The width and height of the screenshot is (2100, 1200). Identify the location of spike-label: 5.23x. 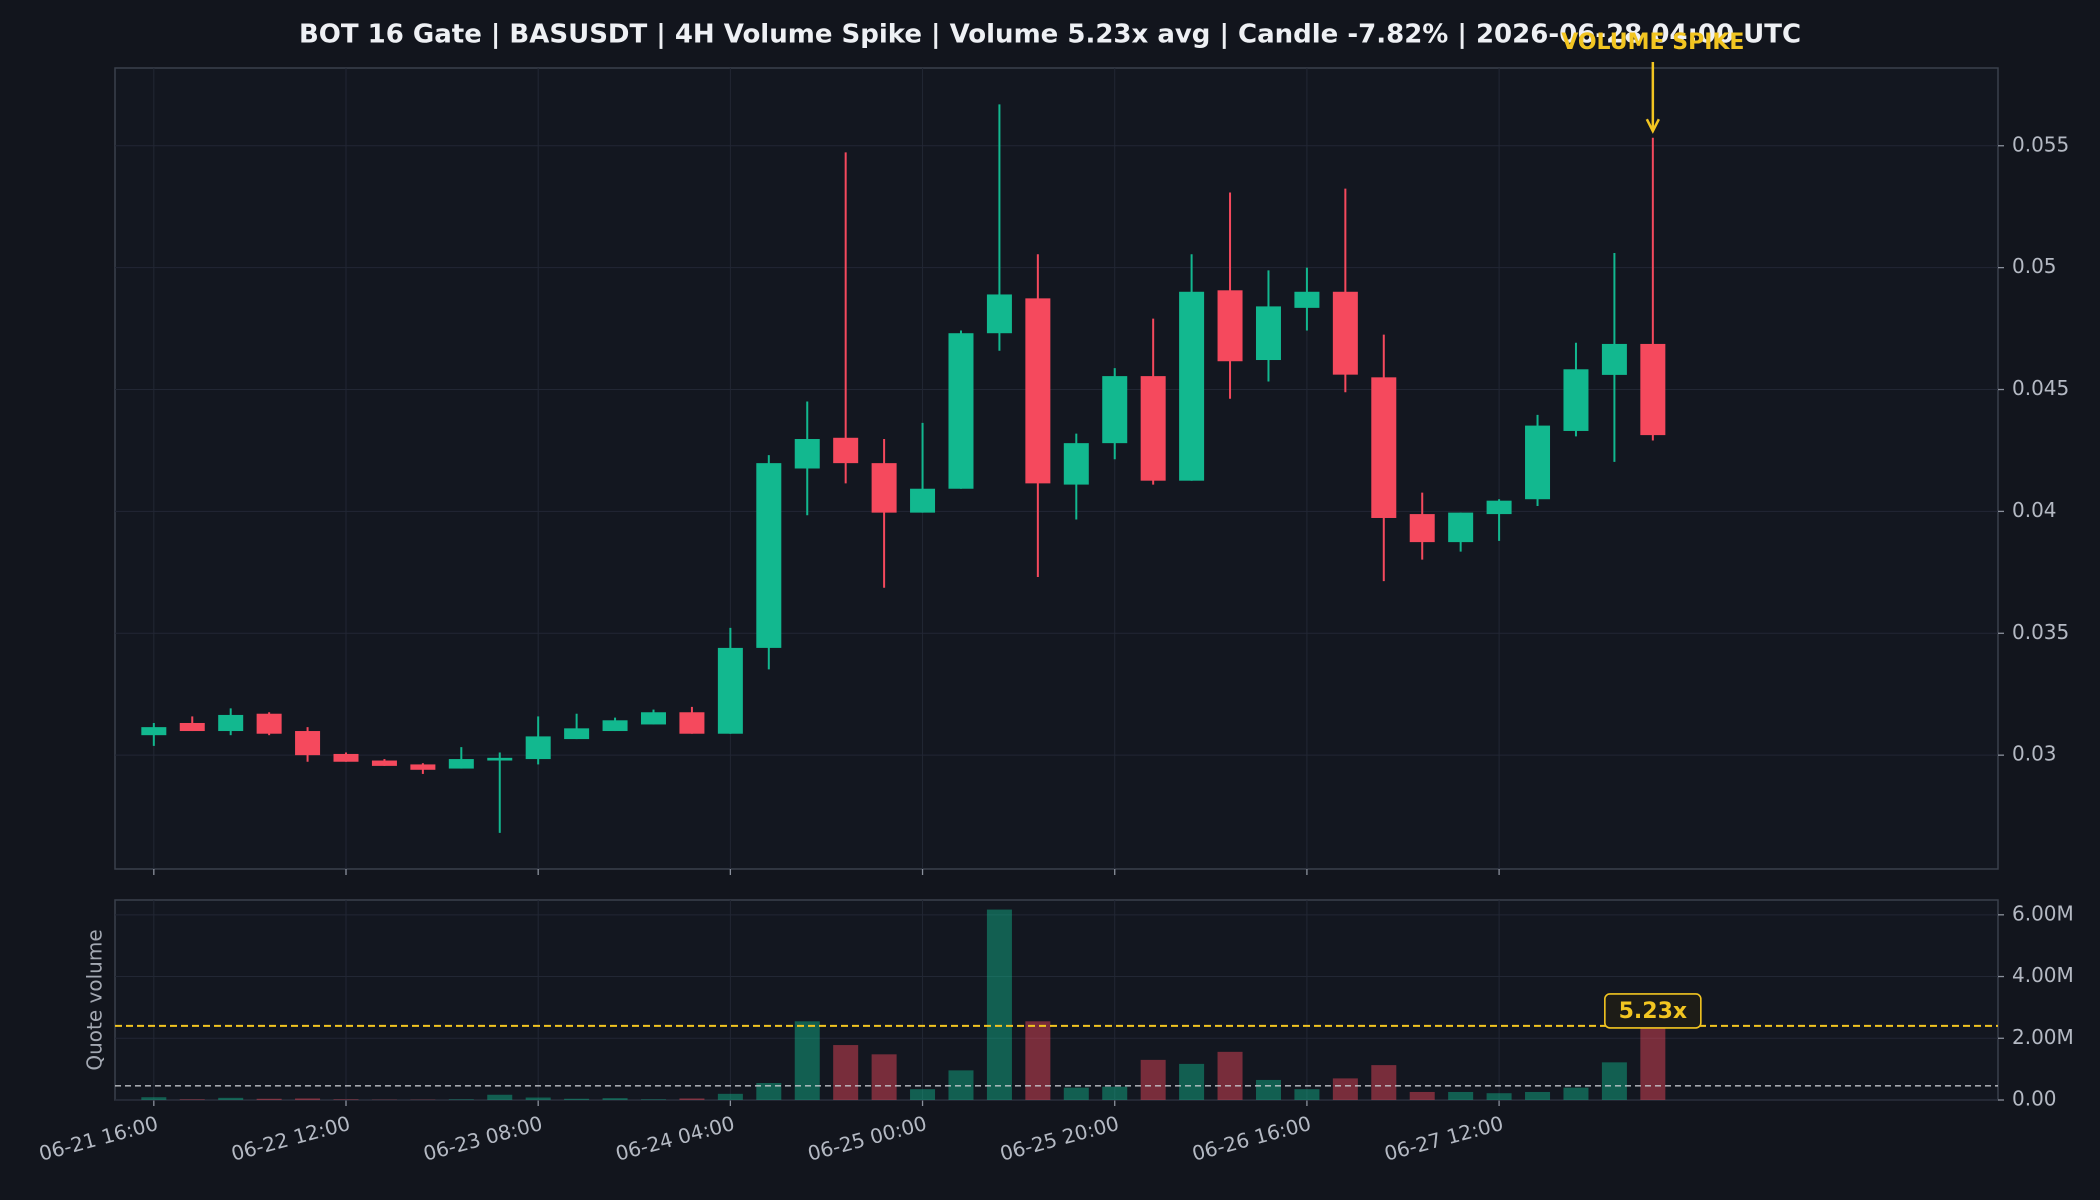
(1653, 1011).